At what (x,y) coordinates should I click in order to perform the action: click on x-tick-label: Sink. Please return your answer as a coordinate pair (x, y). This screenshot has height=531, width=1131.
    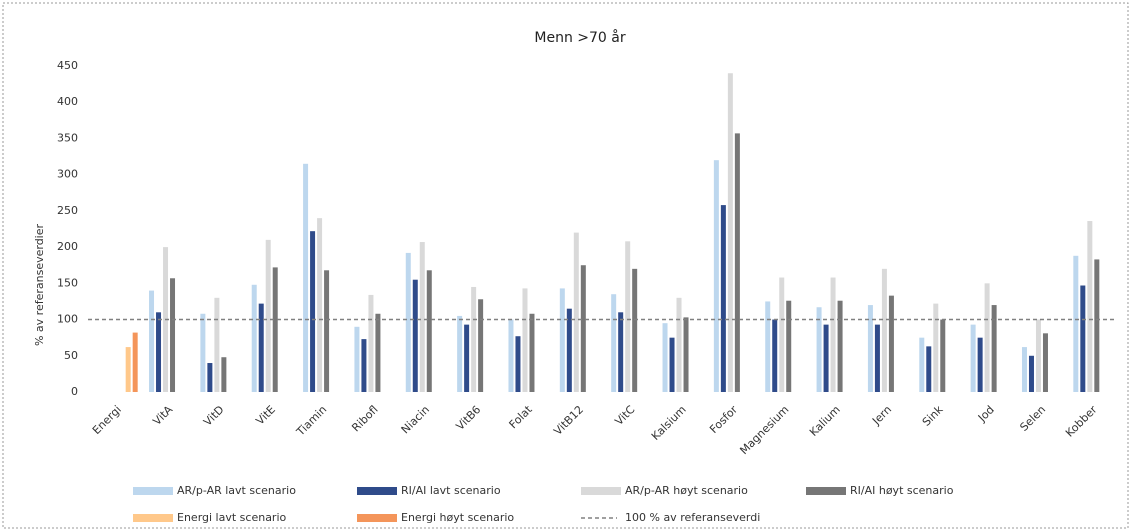
    Looking at the image, I should click on (933, 416).